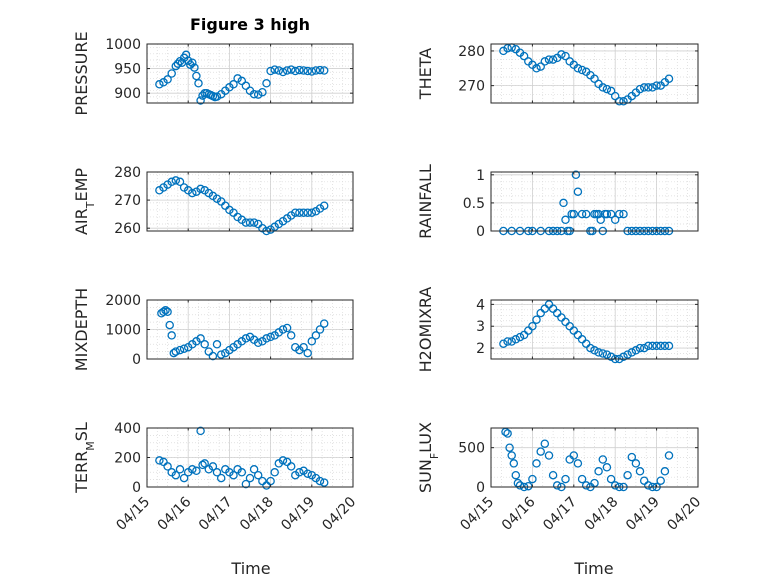 Image resolution: width=778 pixels, height=583 pixels. Describe the element at coordinates (127, 70) in the screenshot. I see `y-tick-label: 950` at that location.